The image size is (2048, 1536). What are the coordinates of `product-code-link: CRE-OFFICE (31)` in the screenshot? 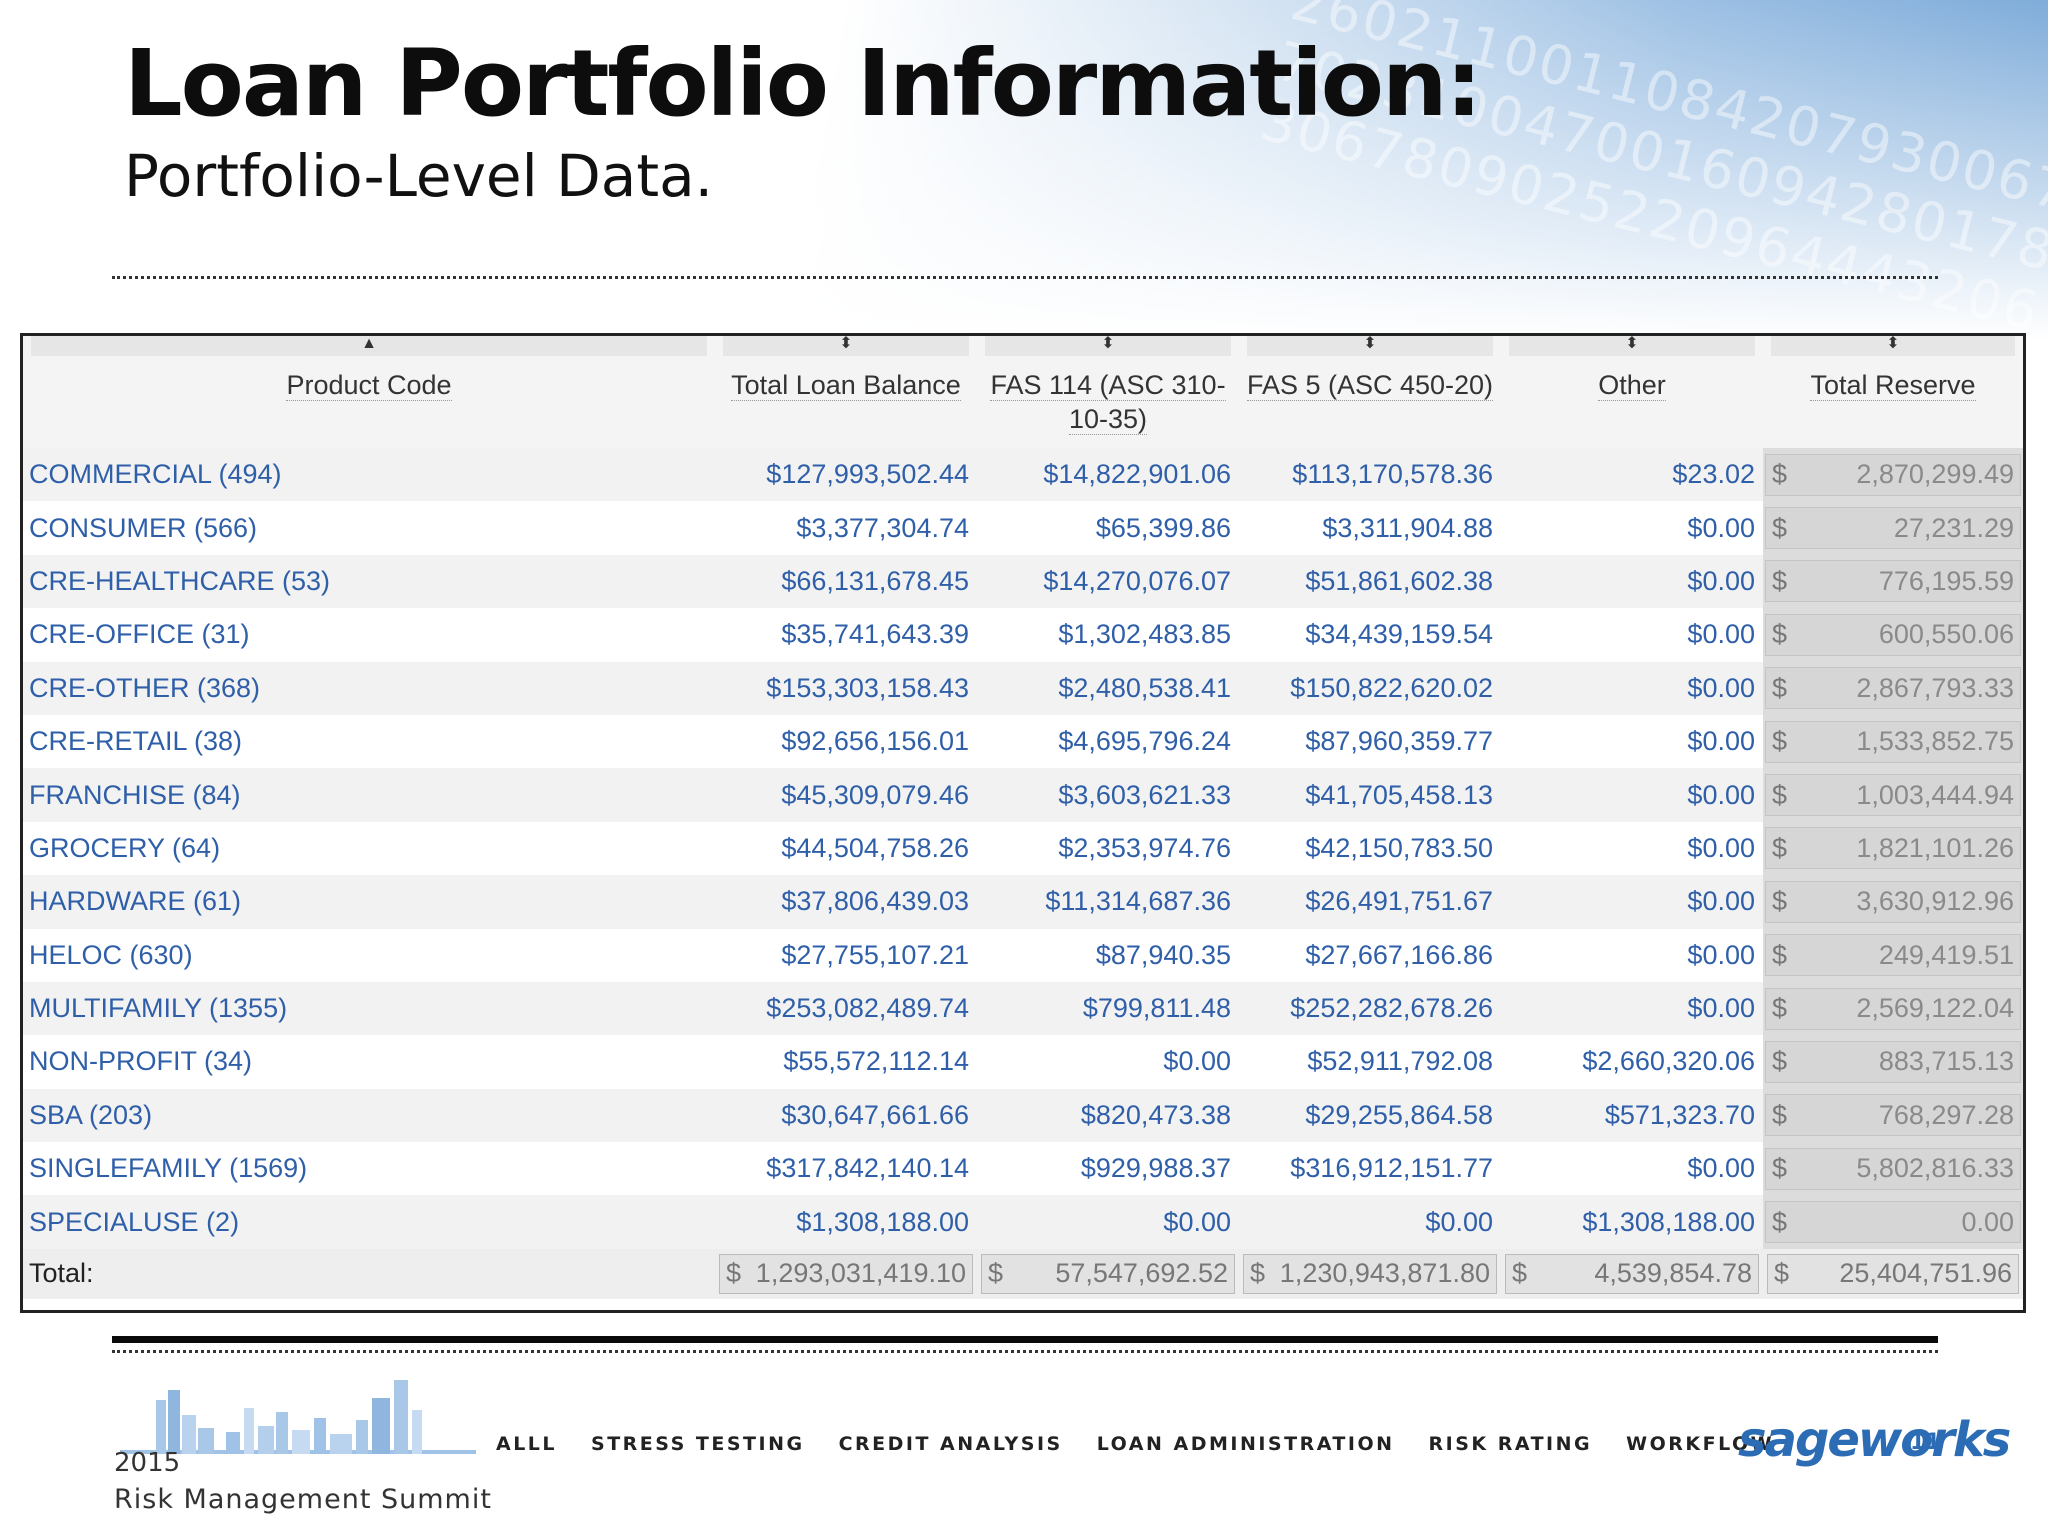 It's located at (139, 634).